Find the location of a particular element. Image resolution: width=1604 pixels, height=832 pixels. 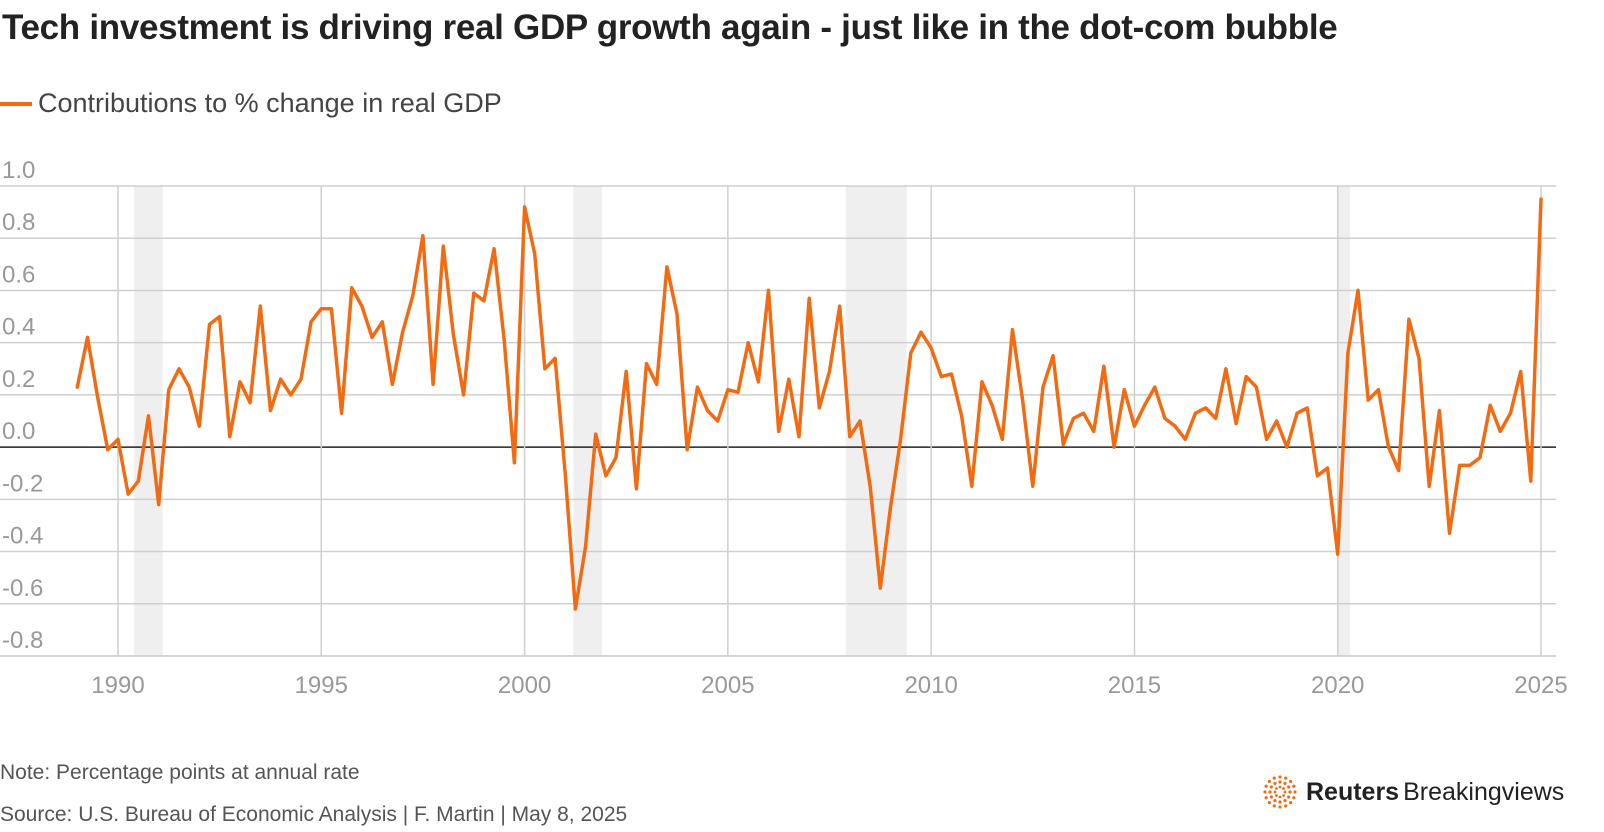

y-tick-label: 0.0 is located at coordinates (18, 431).